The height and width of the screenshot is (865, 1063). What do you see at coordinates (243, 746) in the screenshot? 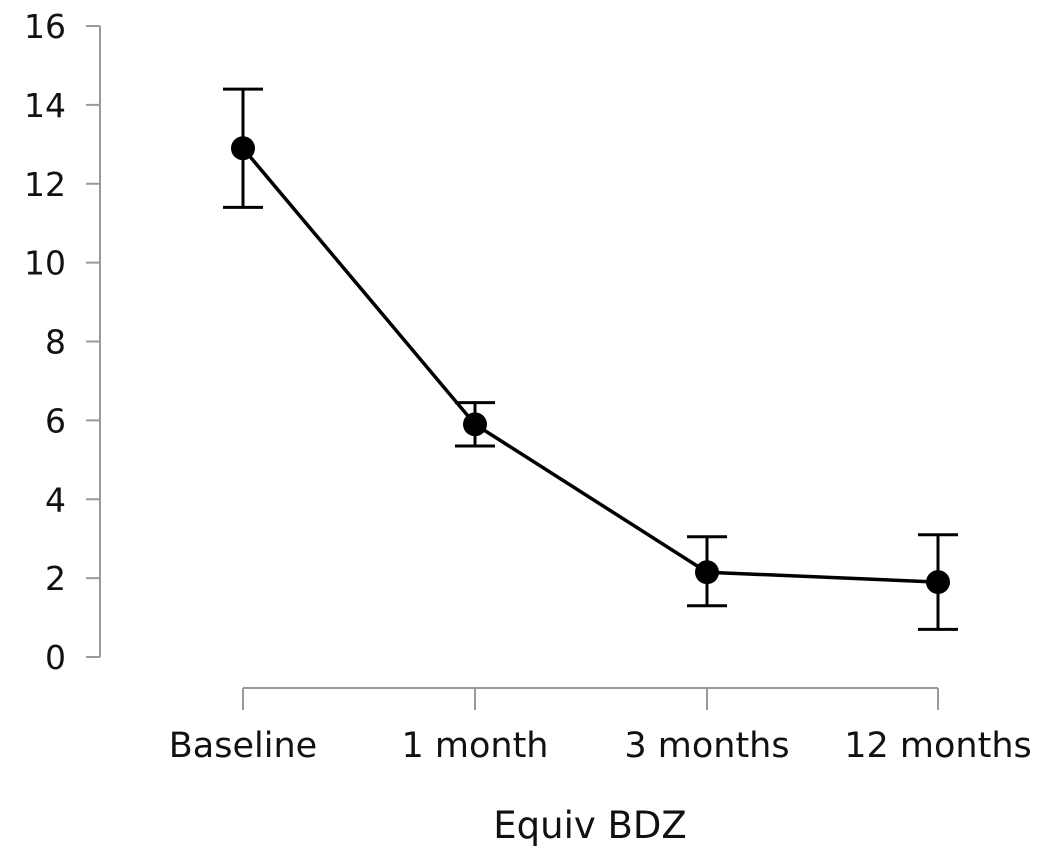
I see `x-tick-label: Baseline` at bounding box center [243, 746].